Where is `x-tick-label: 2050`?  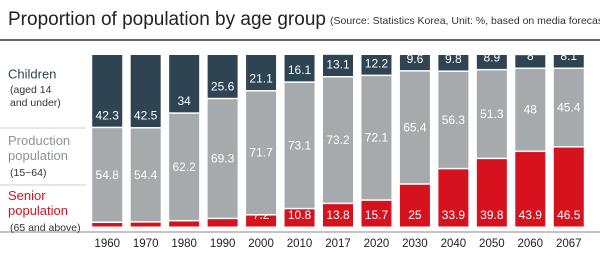
x-tick-label: 2050 is located at coordinates (492, 244).